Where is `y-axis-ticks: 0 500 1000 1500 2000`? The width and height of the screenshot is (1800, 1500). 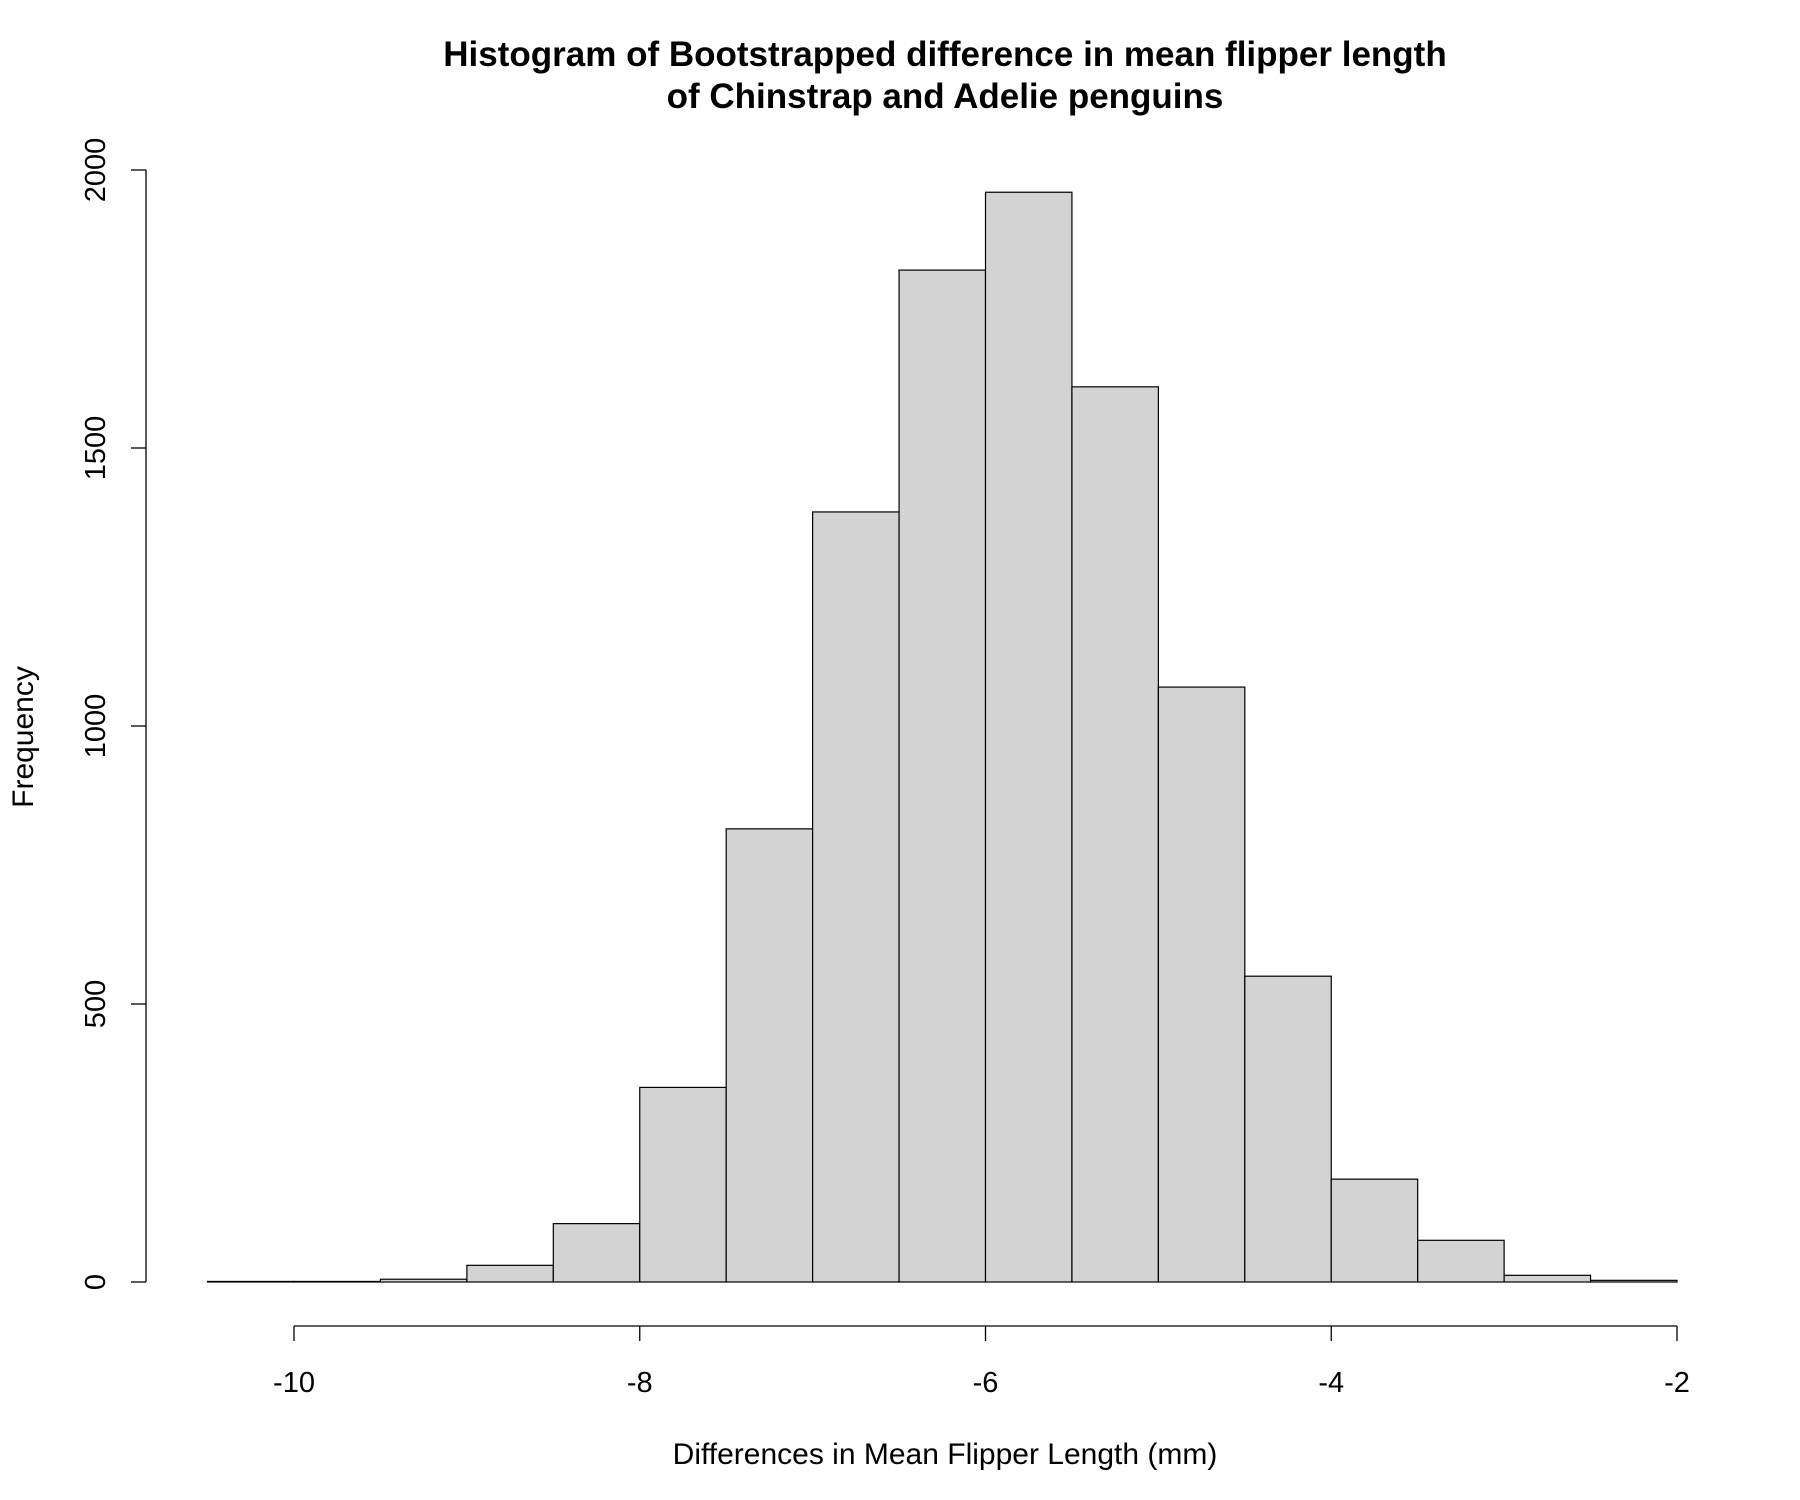
y-axis-ticks: 0 500 1000 1500 2000 is located at coordinates (113, 714).